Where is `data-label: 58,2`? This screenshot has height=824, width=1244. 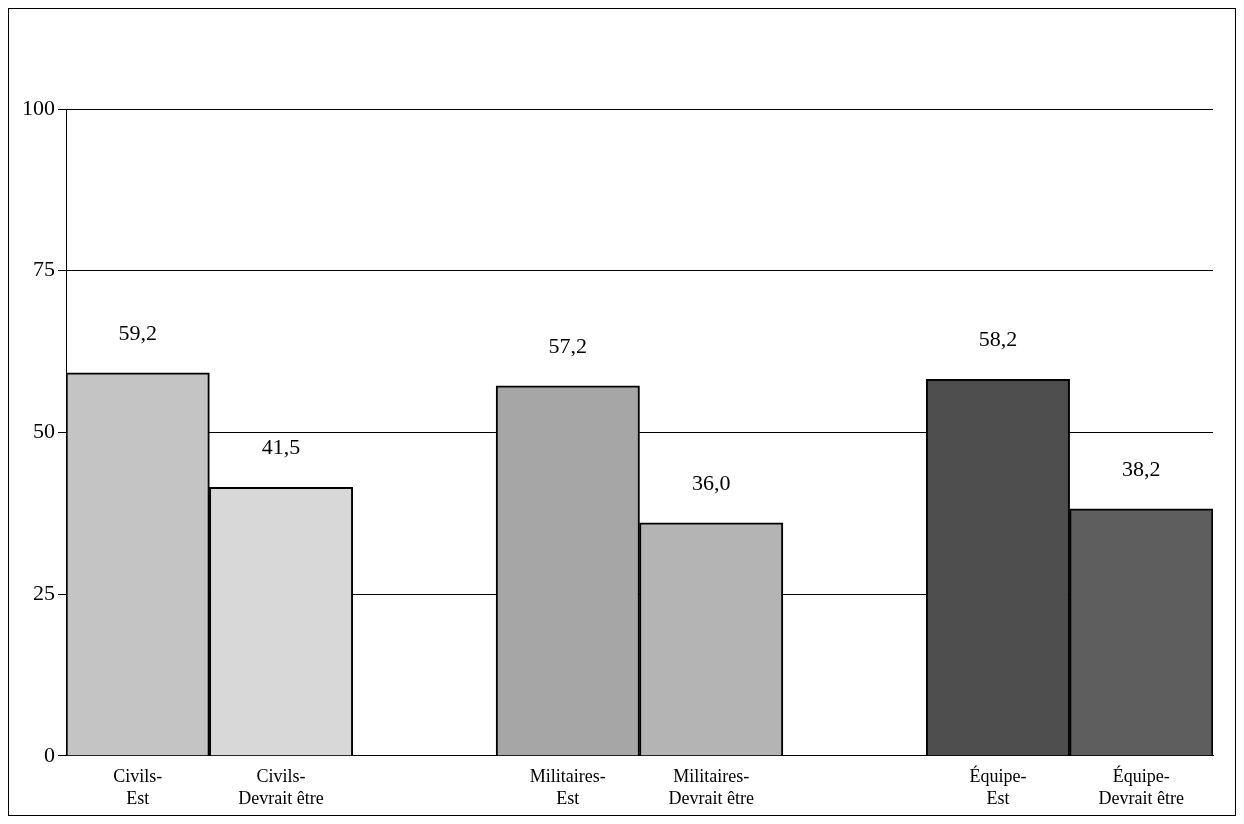 data-label: 58,2 is located at coordinates (998, 339).